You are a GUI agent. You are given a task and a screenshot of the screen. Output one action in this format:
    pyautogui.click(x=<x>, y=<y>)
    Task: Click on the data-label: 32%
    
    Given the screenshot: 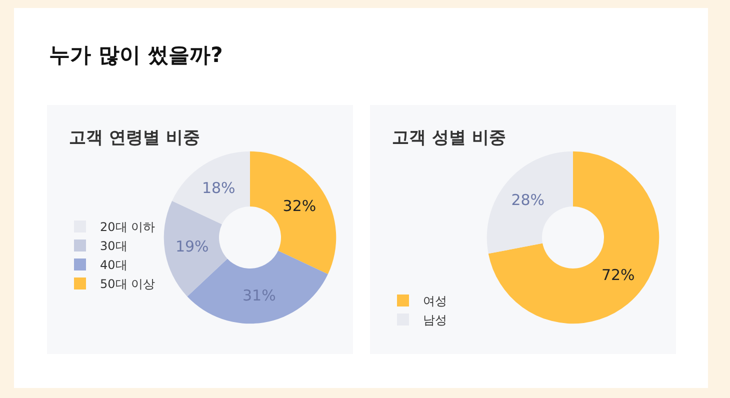 What is the action you would take?
    pyautogui.click(x=299, y=206)
    